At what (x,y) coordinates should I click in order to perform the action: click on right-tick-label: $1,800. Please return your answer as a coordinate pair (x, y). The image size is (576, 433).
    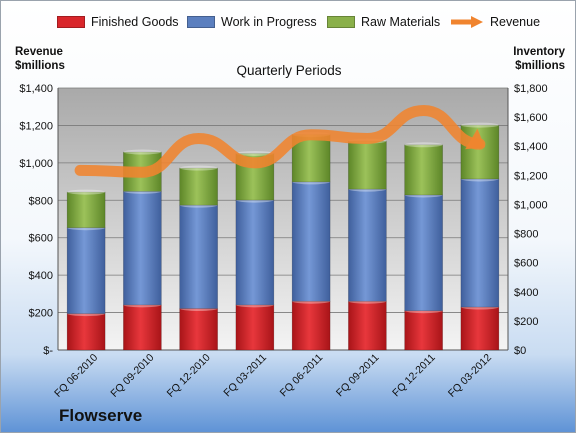
    Looking at the image, I should click on (531, 89).